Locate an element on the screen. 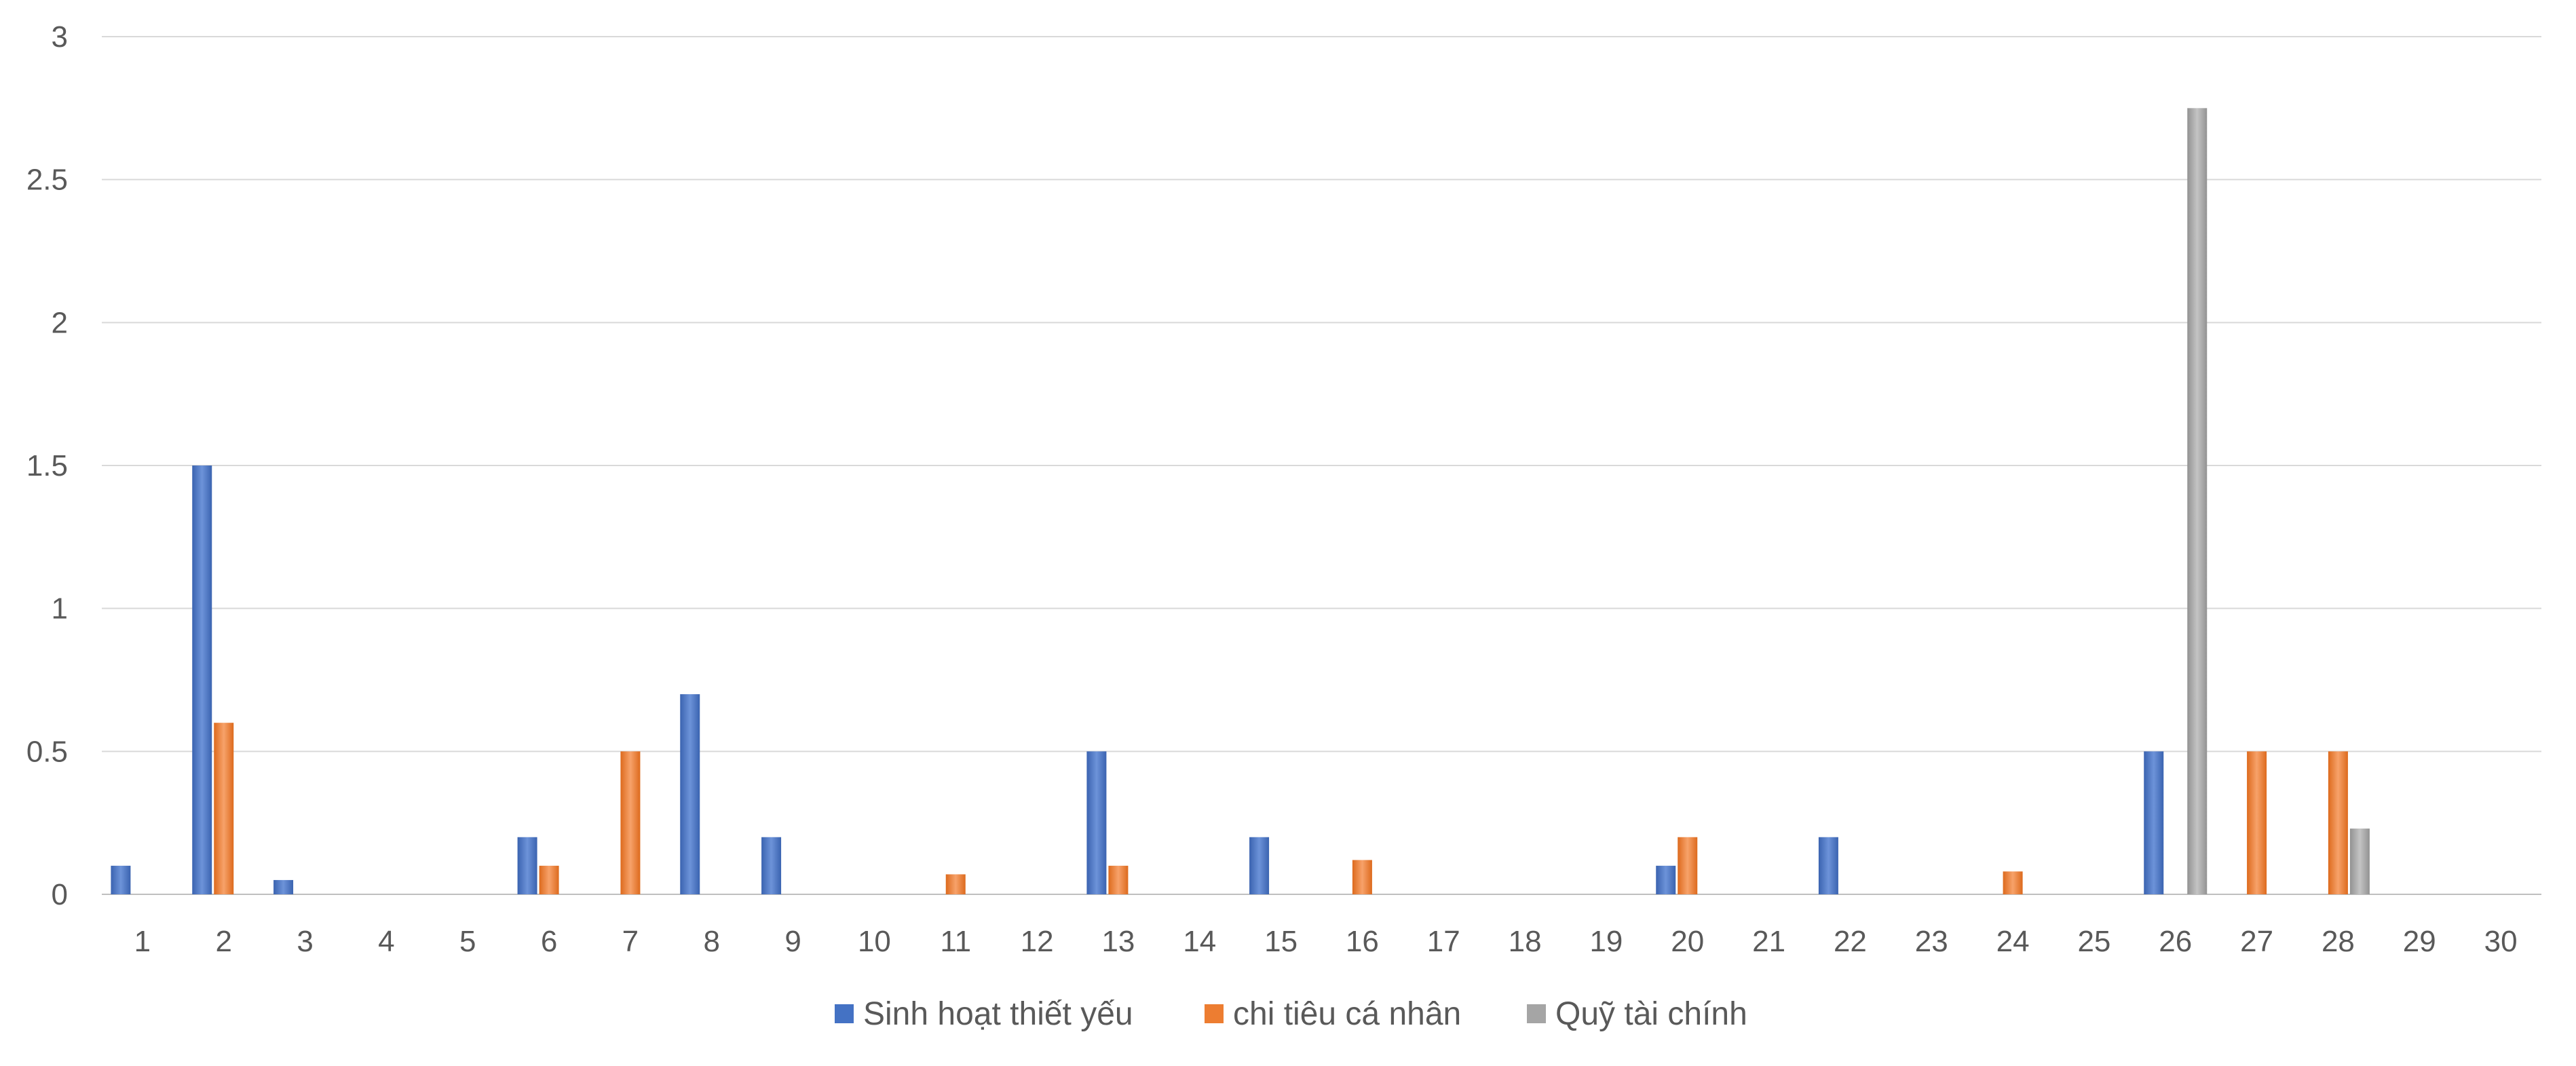  y-tick-label: 0 is located at coordinates (60, 894).